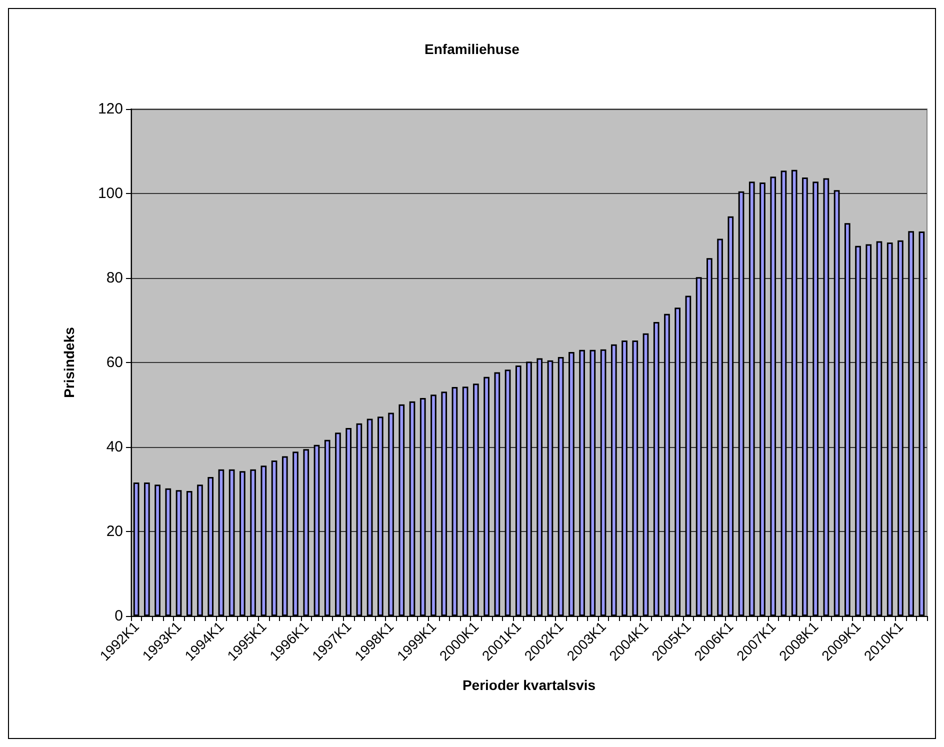 The width and height of the screenshot is (944, 747). What do you see at coordinates (114, 447) in the screenshot?
I see `y-tick-label: 40` at bounding box center [114, 447].